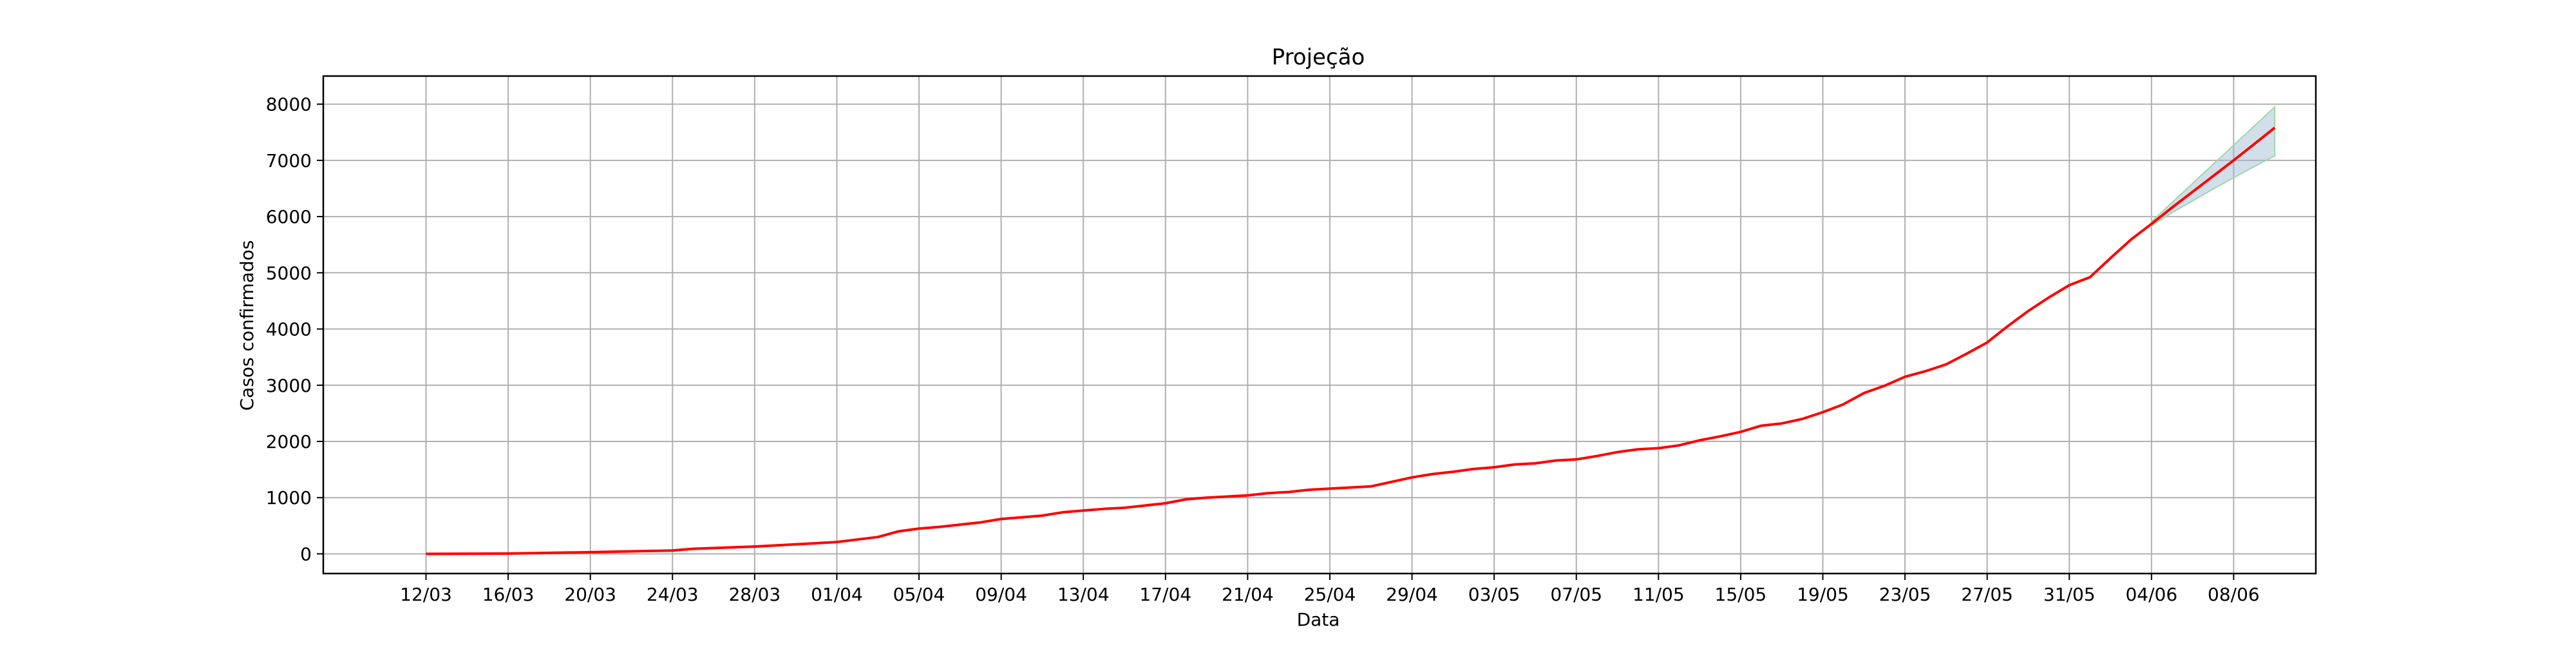  What do you see at coordinates (306, 554) in the screenshot?
I see `y-tick-label: 0` at bounding box center [306, 554].